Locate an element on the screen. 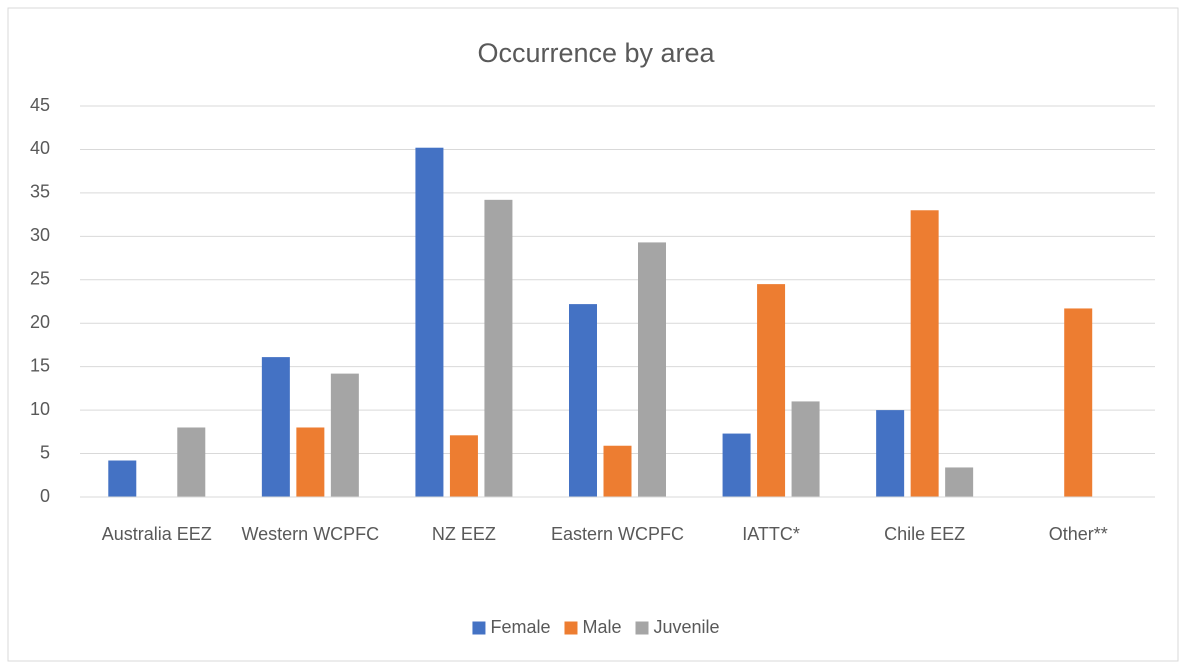 This screenshot has width=1179, height=662. legend-item: Female is located at coordinates (511, 627).